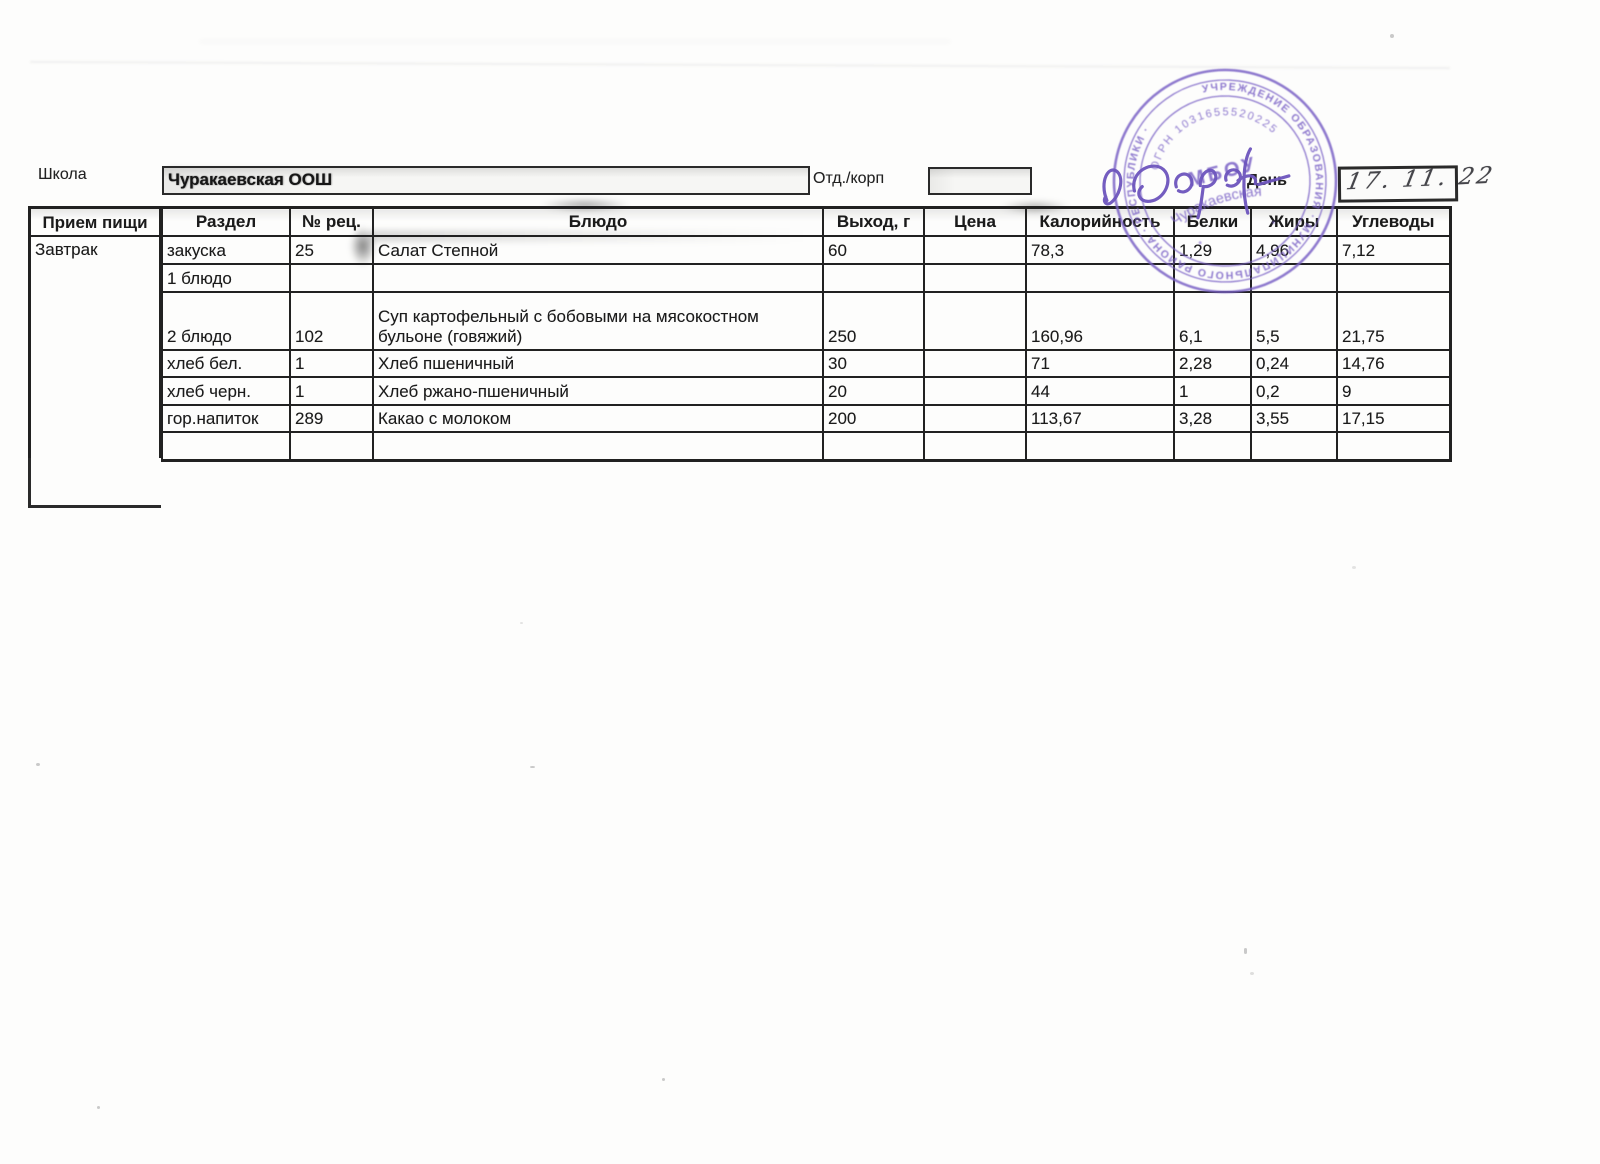 This screenshot has height=1164, width=1600. What do you see at coordinates (873, 321) in the screenshot?
I see `cell-output: 250` at bounding box center [873, 321].